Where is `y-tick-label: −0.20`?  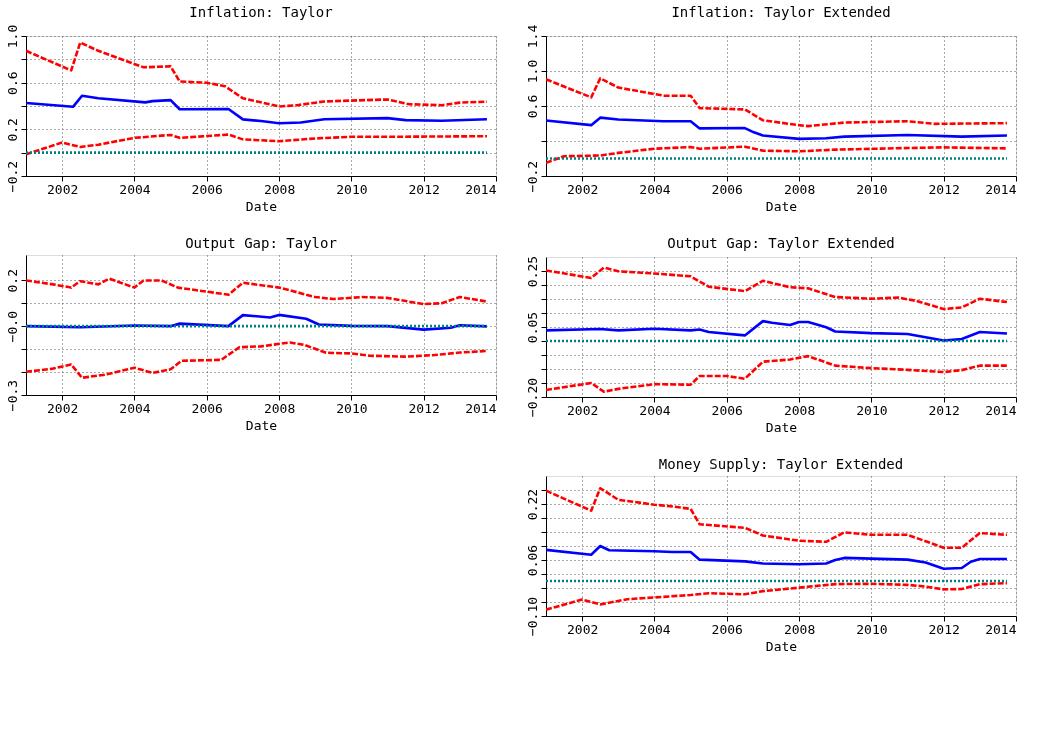 y-tick-label: −0.20 is located at coordinates (532, 397).